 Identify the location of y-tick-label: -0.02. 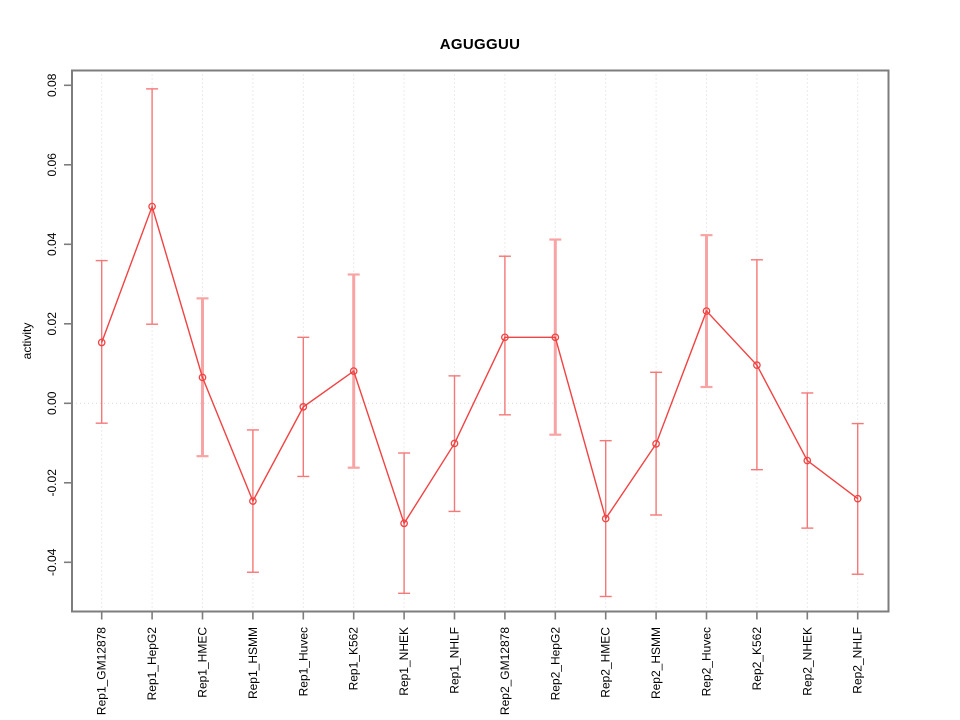
(52, 483).